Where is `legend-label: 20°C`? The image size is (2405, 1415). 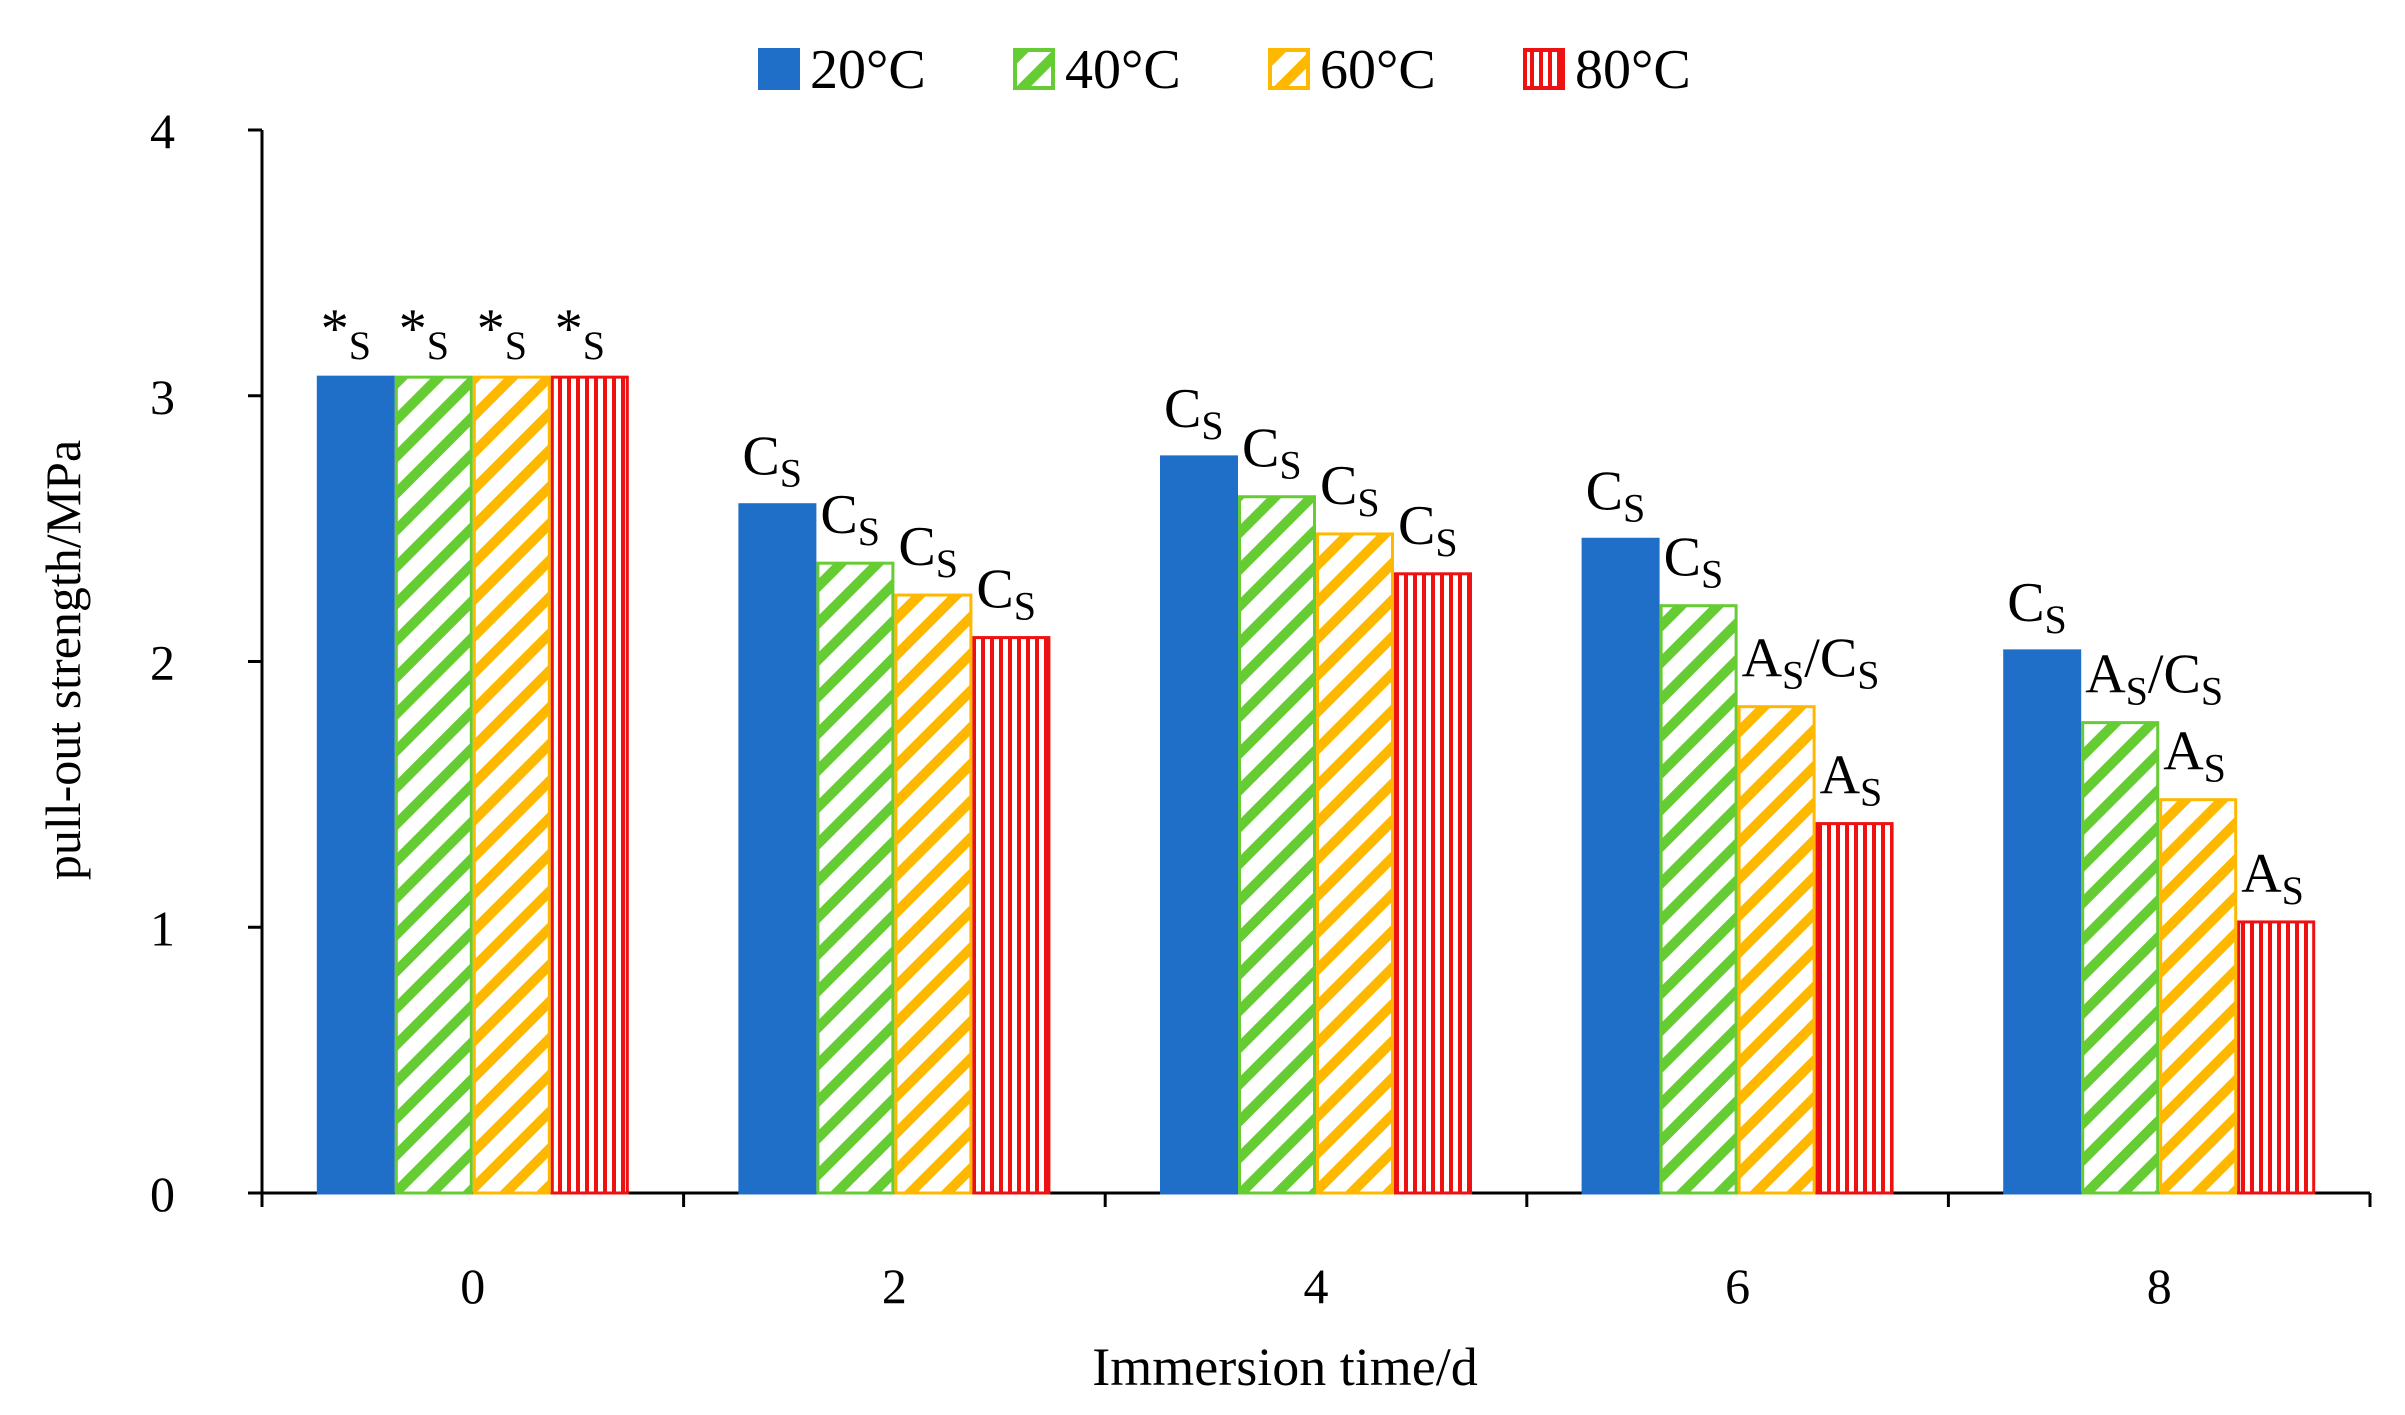 legend-label: 20°C is located at coordinates (868, 70).